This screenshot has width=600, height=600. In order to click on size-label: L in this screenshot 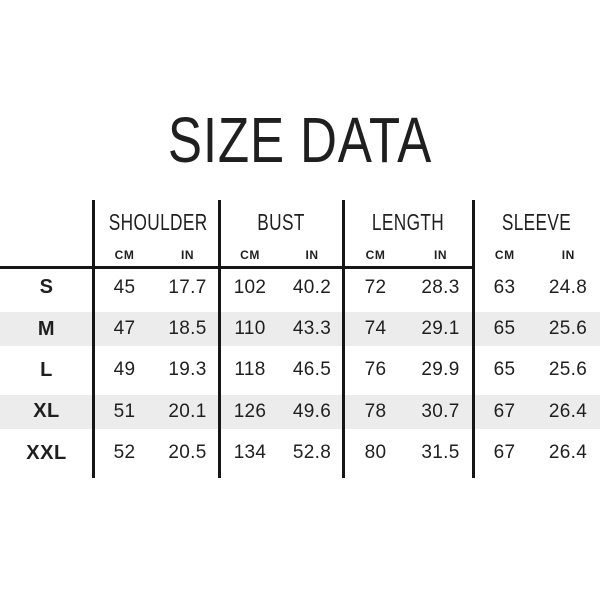, I will do `click(46, 369)`.